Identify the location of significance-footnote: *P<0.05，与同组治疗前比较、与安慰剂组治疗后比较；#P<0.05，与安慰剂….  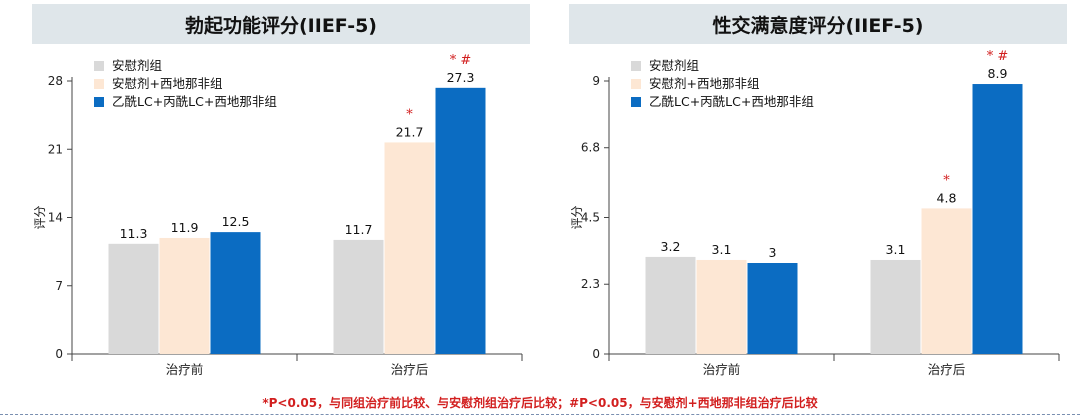
(540, 403).